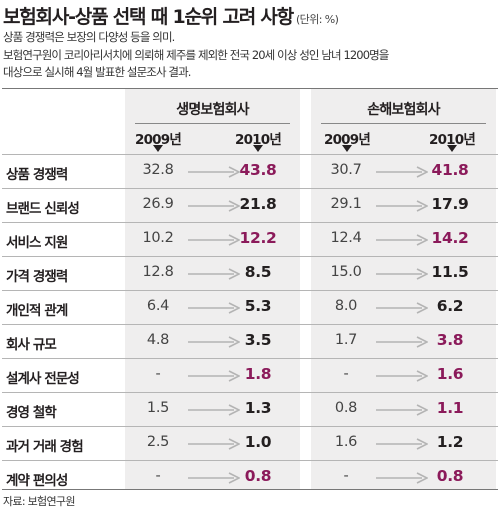 The width and height of the screenshot is (500, 510). Describe the element at coordinates (158, 204) in the screenshot. I see `life-value-2009: 26.9` at that location.